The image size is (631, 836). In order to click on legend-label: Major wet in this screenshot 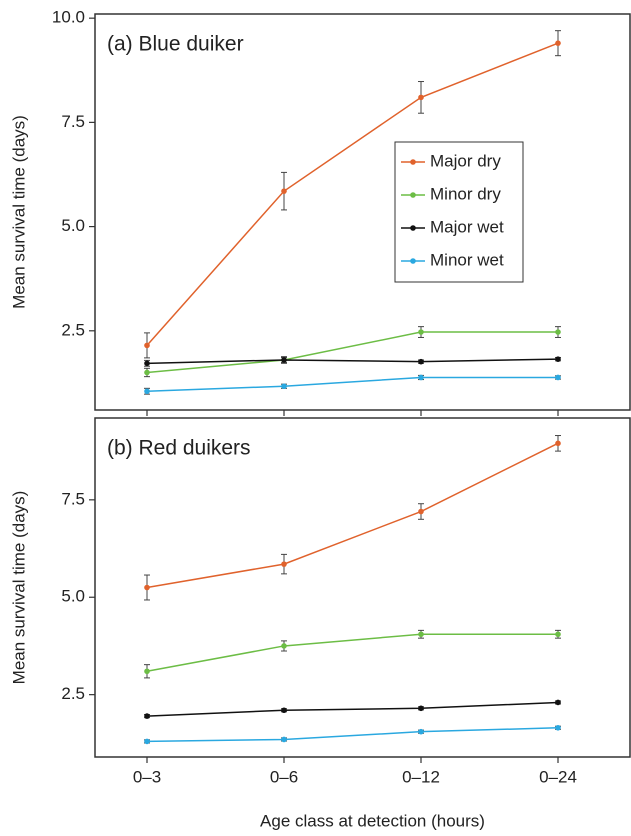, I will do `click(467, 226)`.